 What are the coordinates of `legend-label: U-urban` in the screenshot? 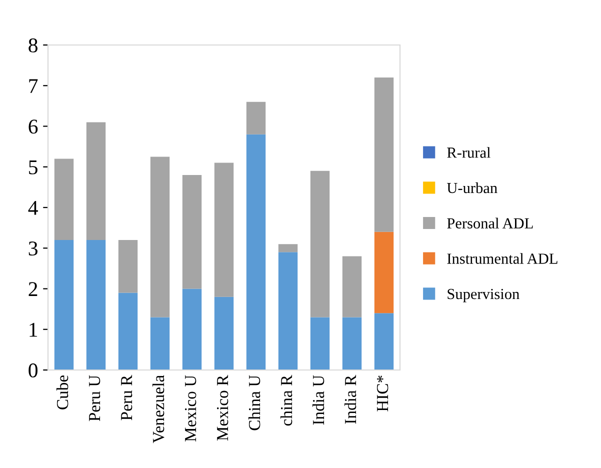 It's located at (472, 188).